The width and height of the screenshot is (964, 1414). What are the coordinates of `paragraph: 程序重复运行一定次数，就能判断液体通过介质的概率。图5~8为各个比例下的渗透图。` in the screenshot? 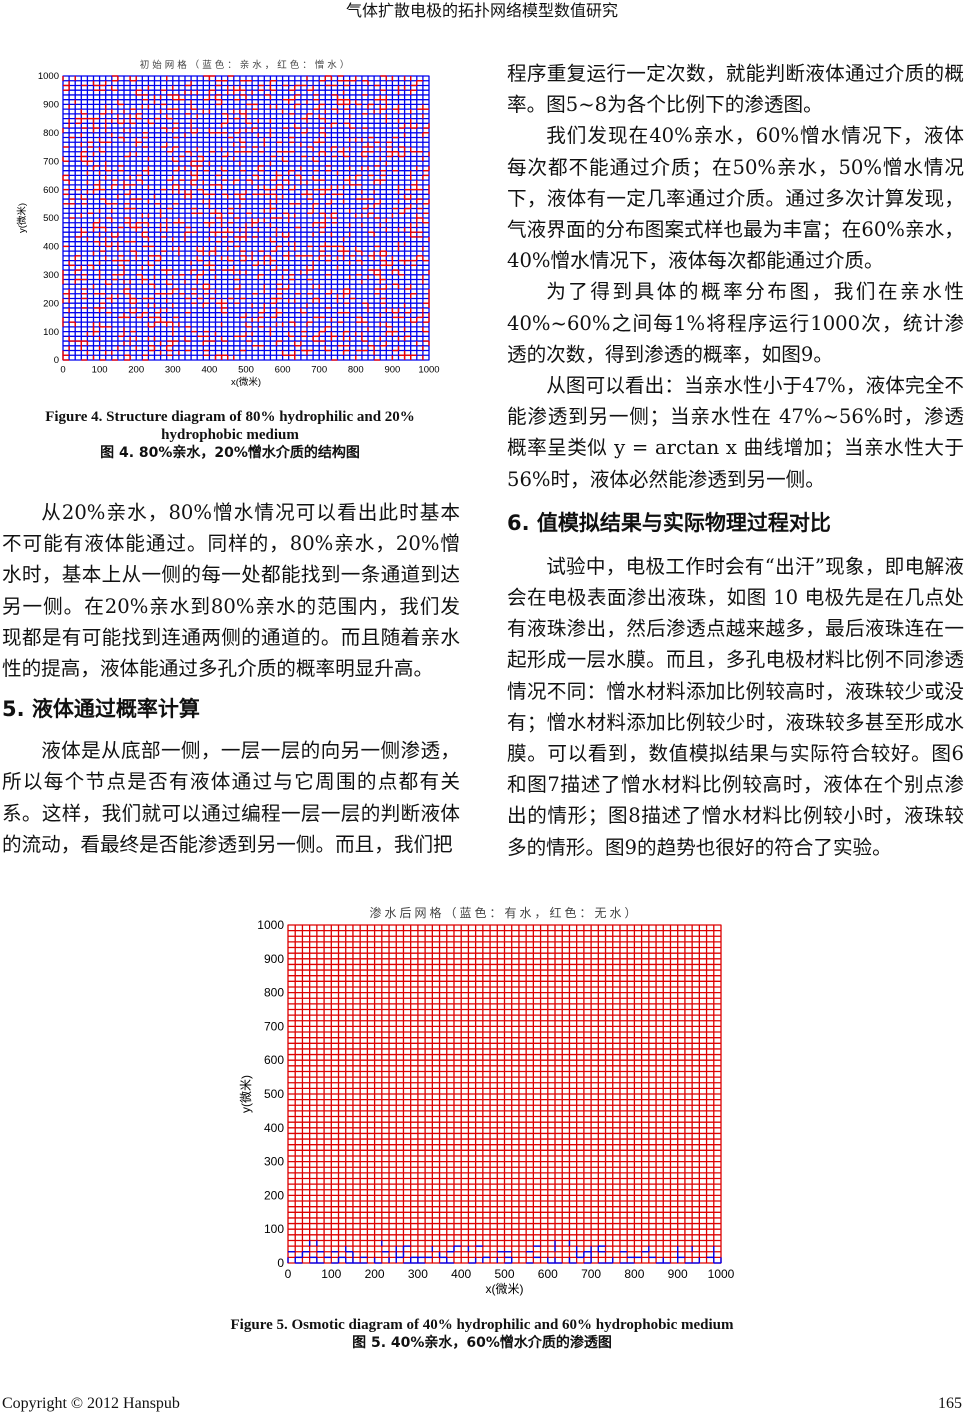 It's located at (735, 89).